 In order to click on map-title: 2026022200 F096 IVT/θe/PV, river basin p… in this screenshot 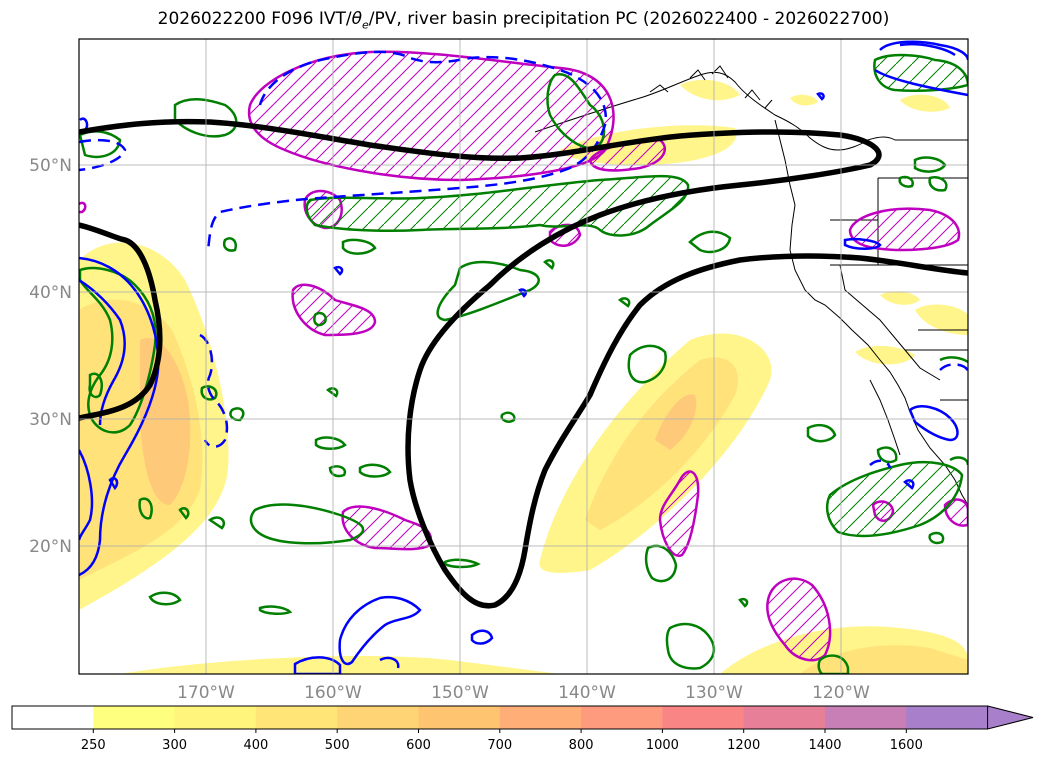, I will do `click(523, 20)`.